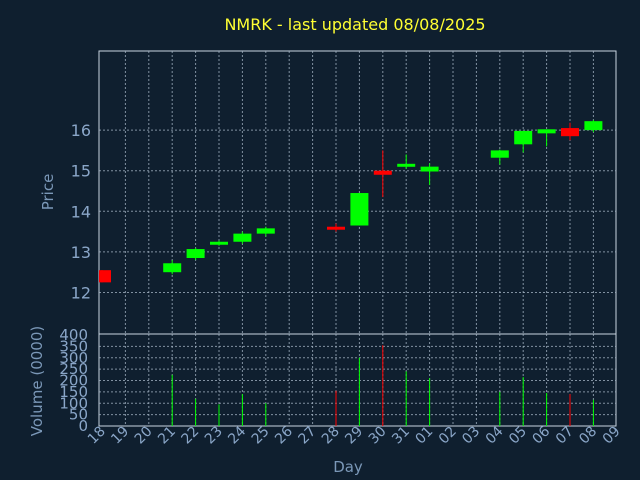 This screenshot has height=480, width=640. Describe the element at coordinates (401, 436) in the screenshot. I see `x-tick-label: 31` at that location.